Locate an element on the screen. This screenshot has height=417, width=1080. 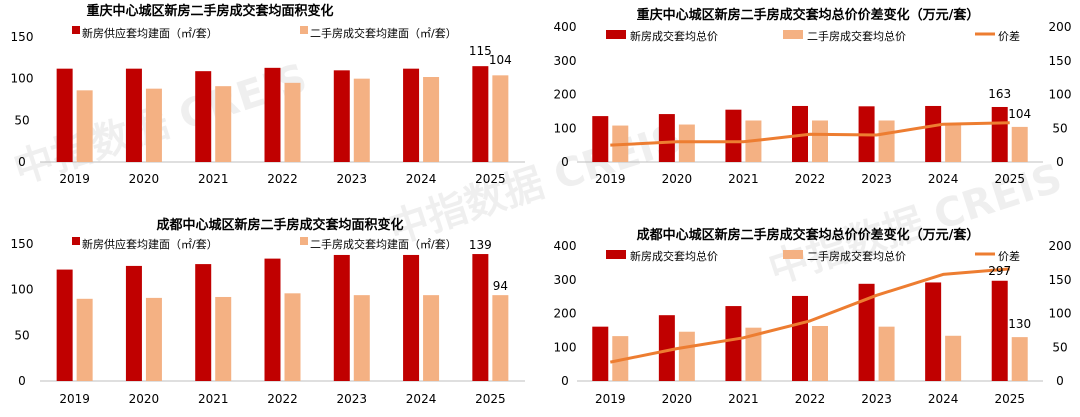
chart-cq-price-line-price-diff is located at coordinates (810, 134).